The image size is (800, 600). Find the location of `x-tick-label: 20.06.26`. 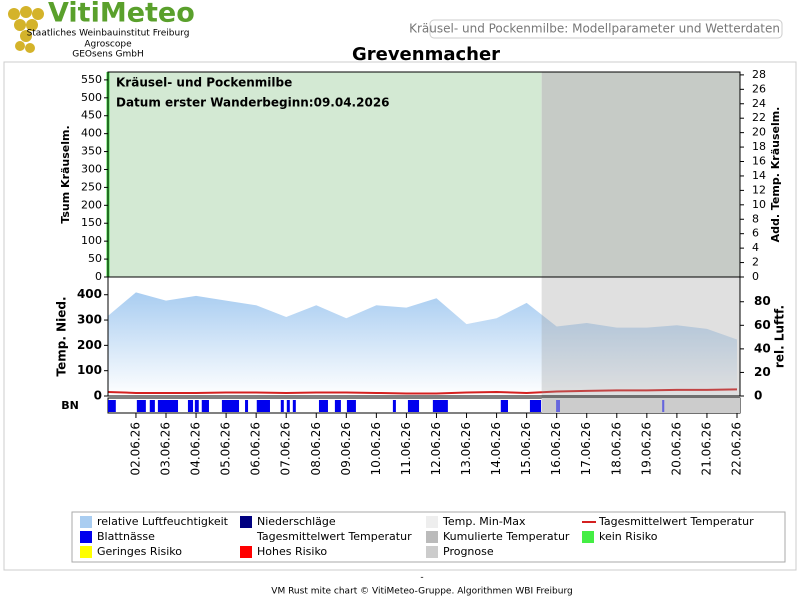

x-tick-label: 20.06.26 is located at coordinates (676, 448).